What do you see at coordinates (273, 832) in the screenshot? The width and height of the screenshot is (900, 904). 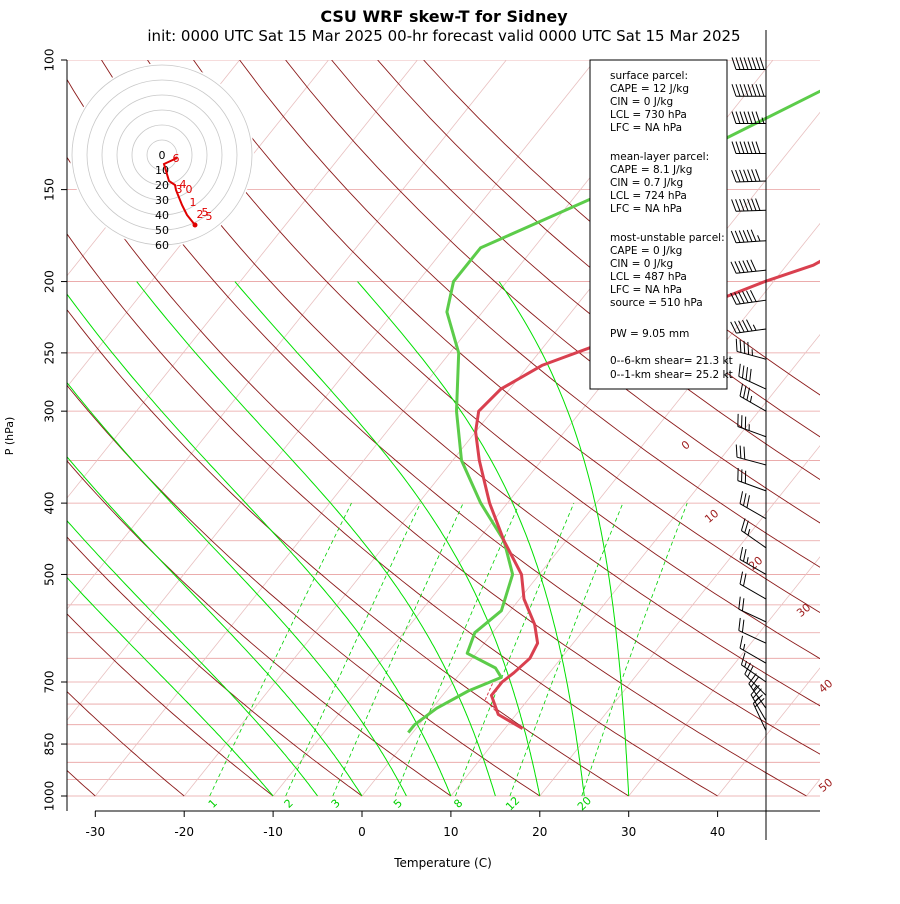 I see `x-tick-label: -10` at bounding box center [273, 832].